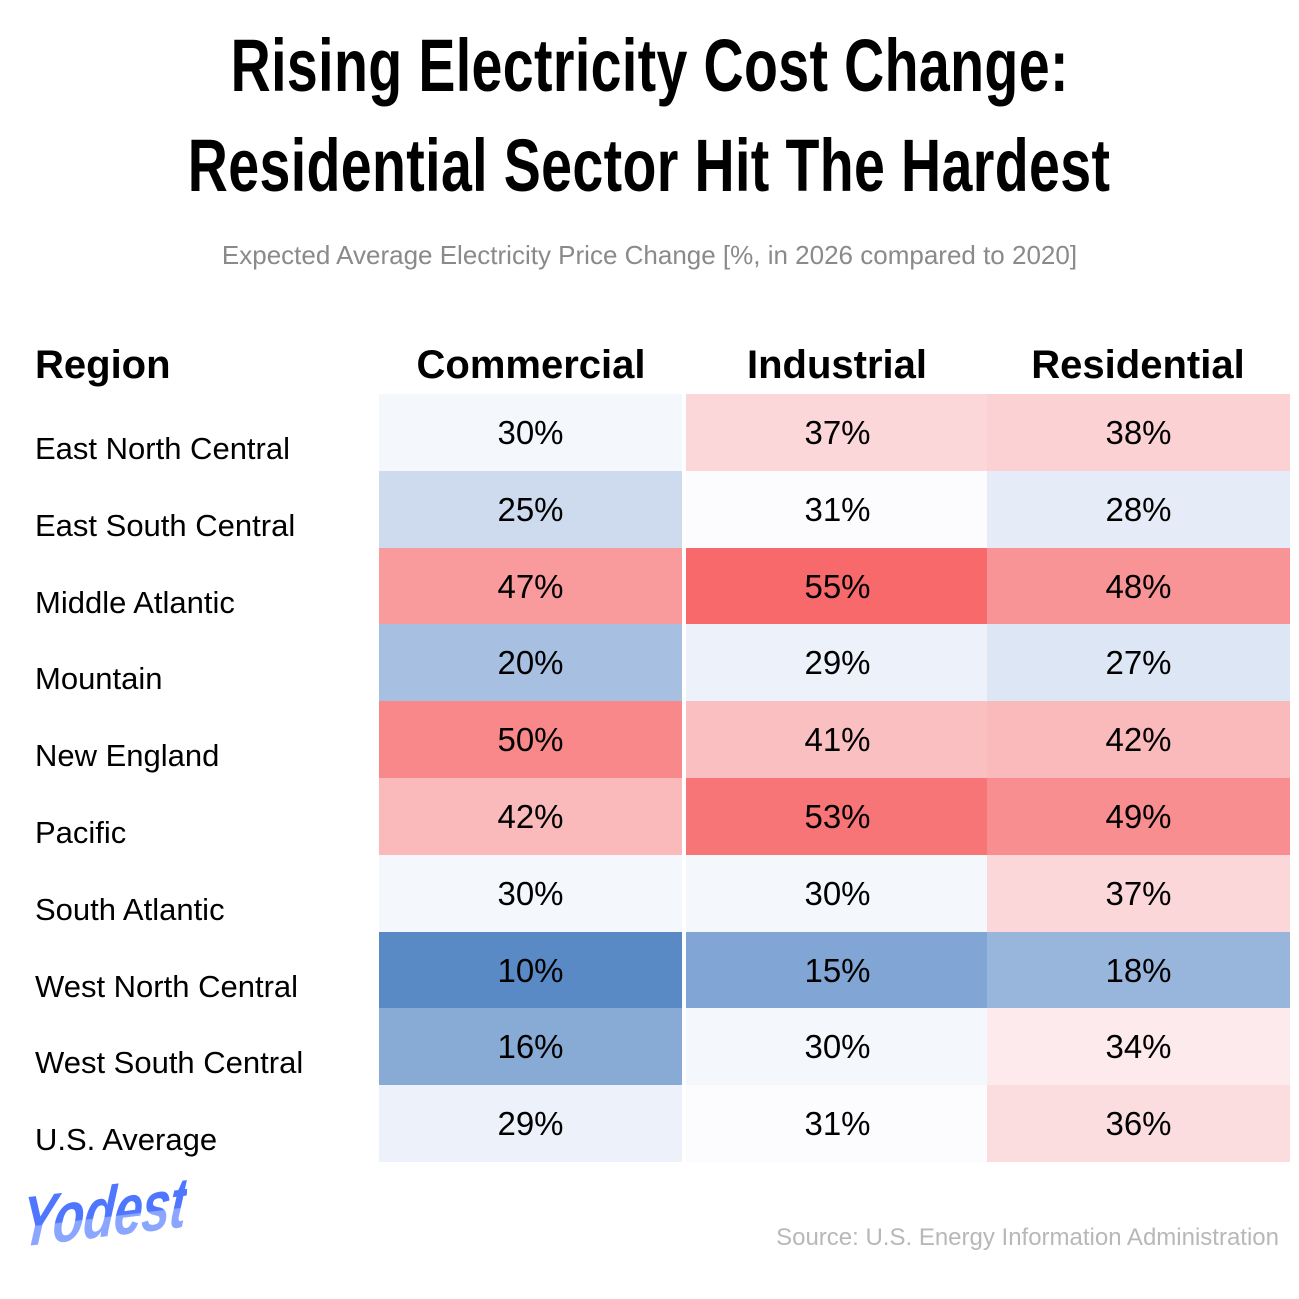 The height and width of the screenshot is (1299, 1299). What do you see at coordinates (127, 756) in the screenshot?
I see `row-label: New England` at bounding box center [127, 756].